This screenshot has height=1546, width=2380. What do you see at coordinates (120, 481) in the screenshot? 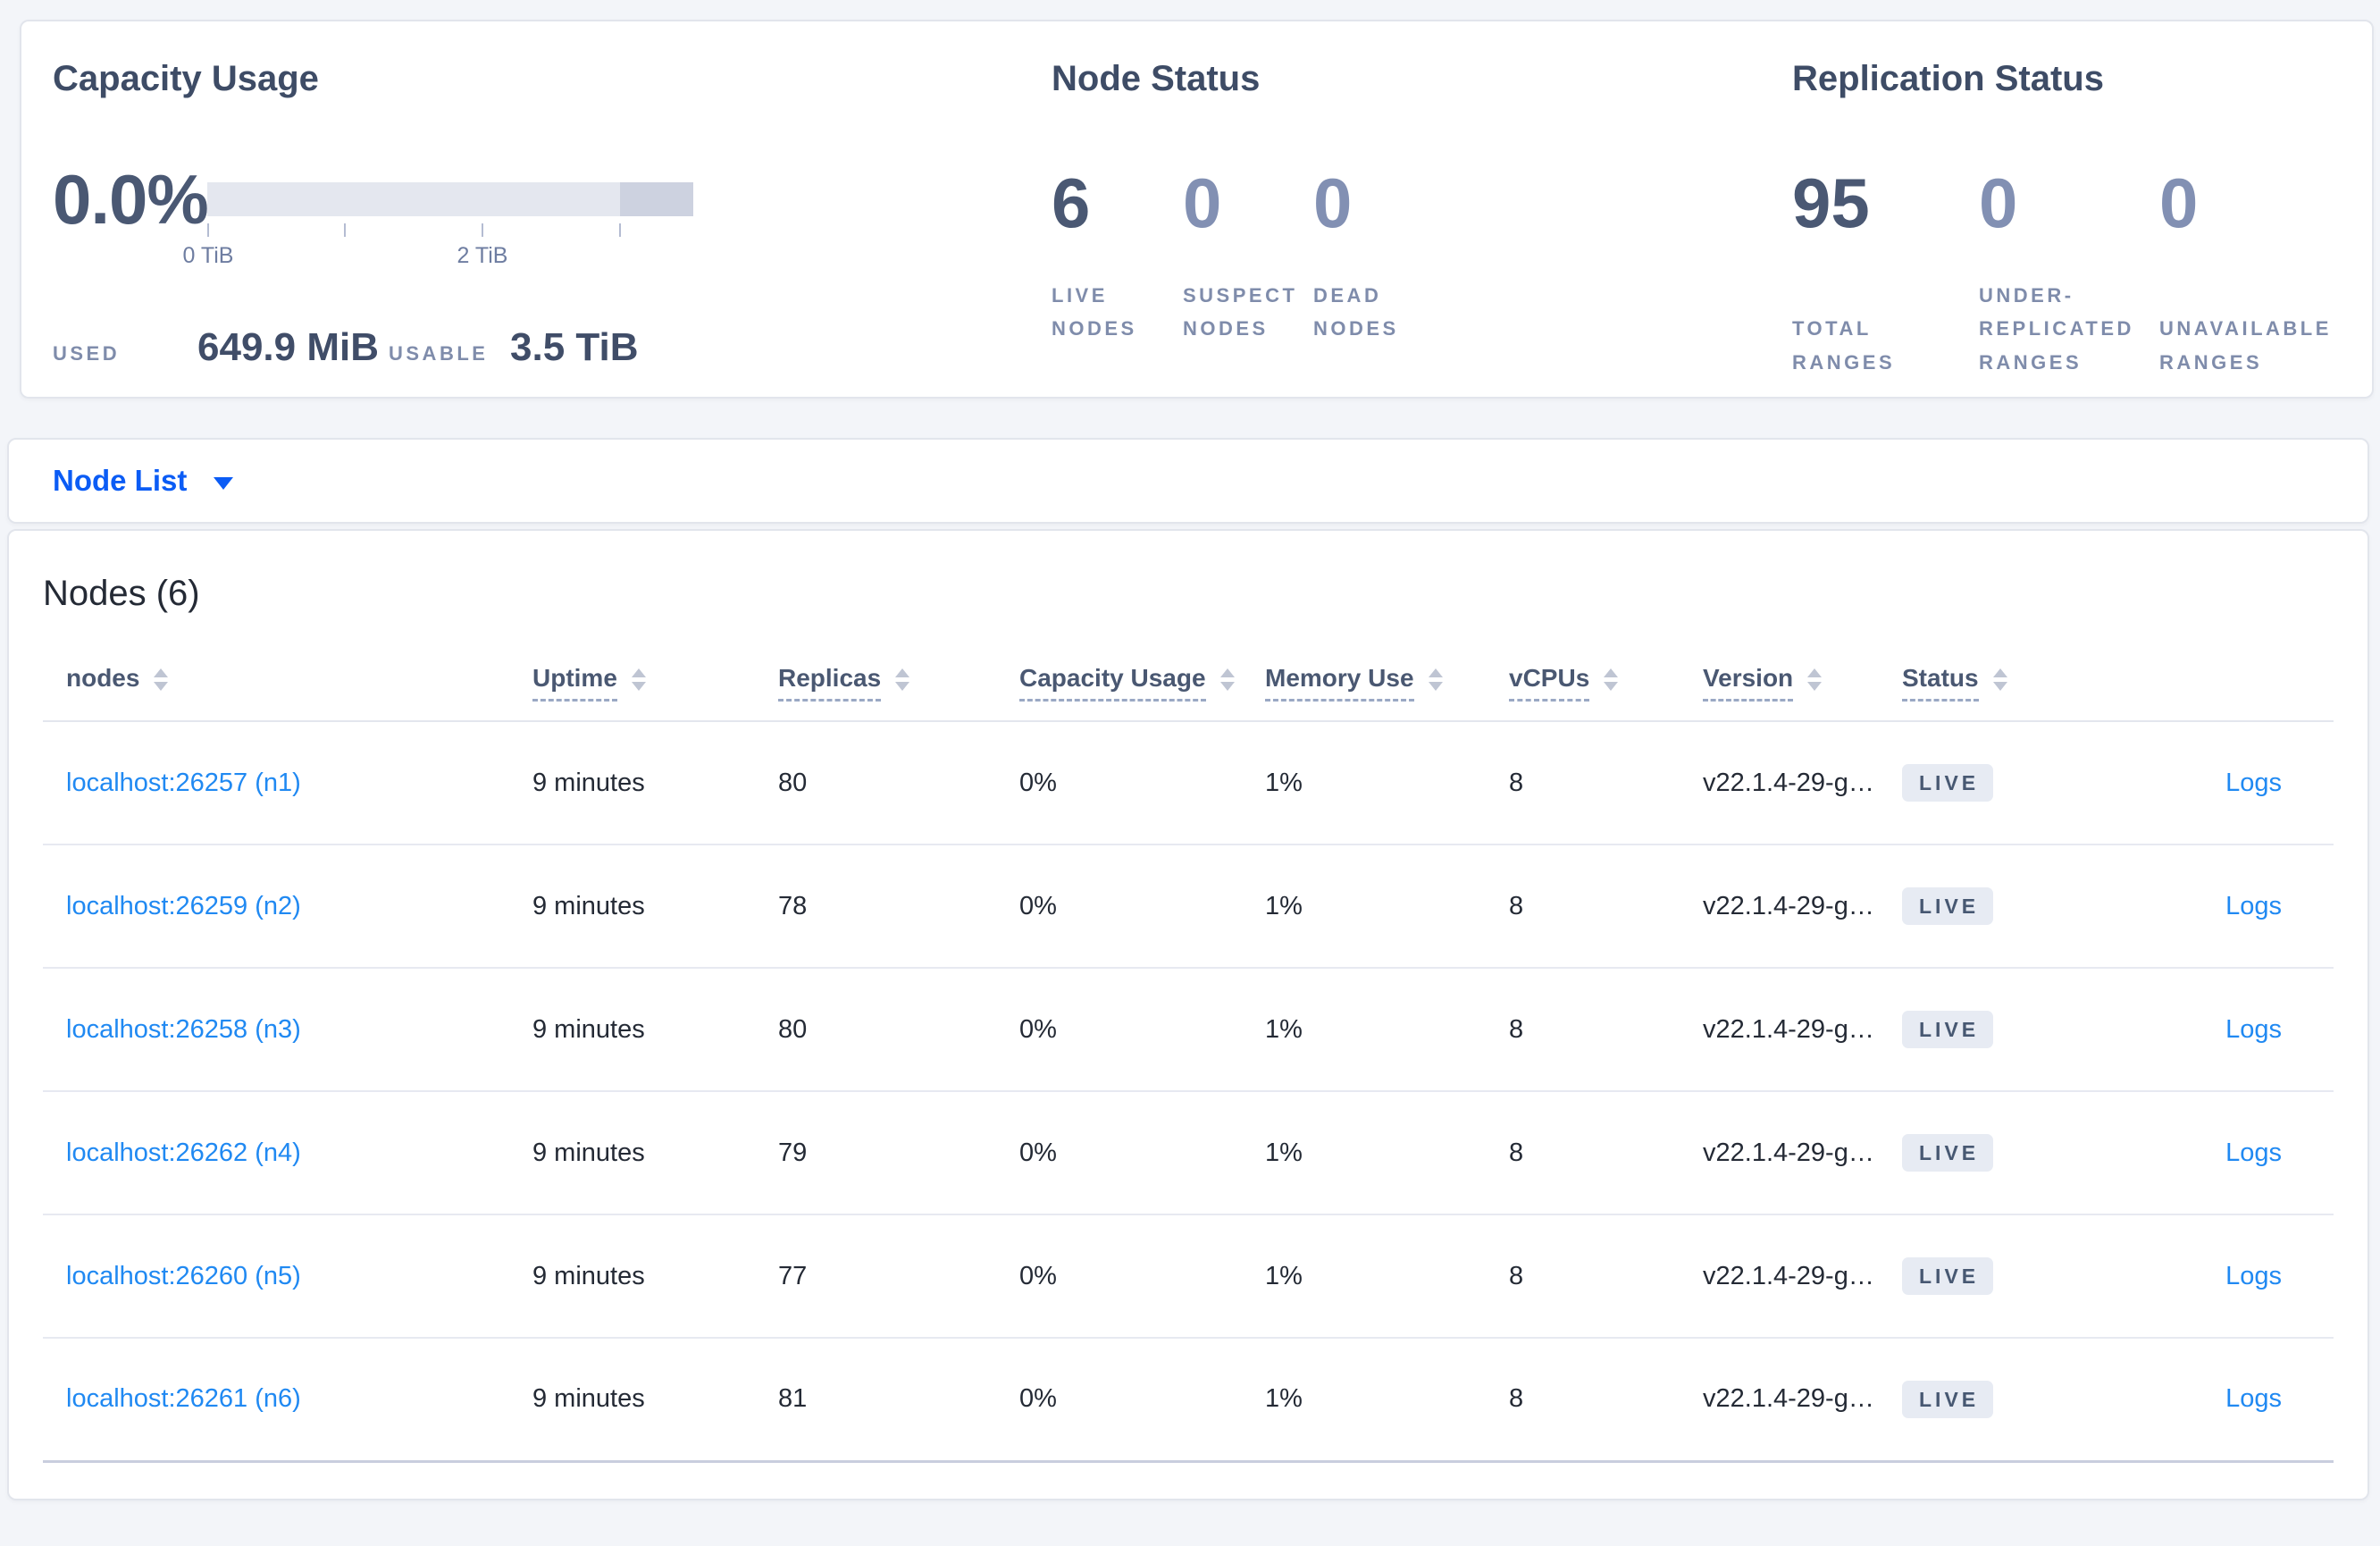
I see `node-list-dropdown-label: Node List` at bounding box center [120, 481].